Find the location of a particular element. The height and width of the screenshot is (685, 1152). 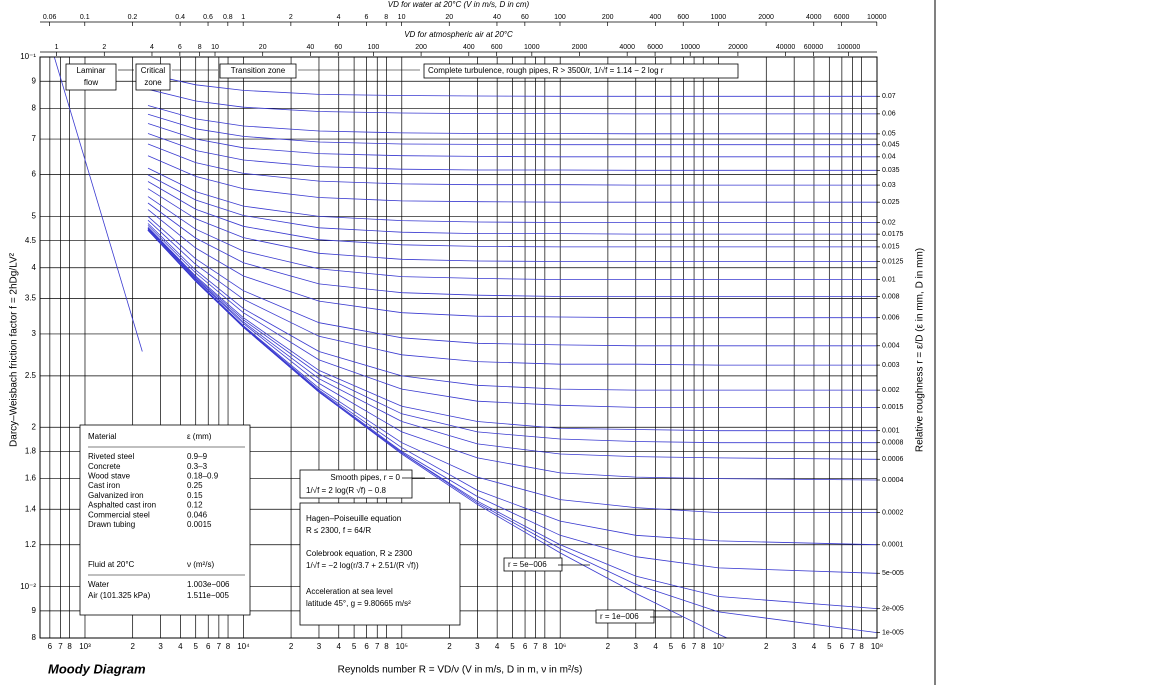

zone-label: Critical is located at coordinates (153, 70).